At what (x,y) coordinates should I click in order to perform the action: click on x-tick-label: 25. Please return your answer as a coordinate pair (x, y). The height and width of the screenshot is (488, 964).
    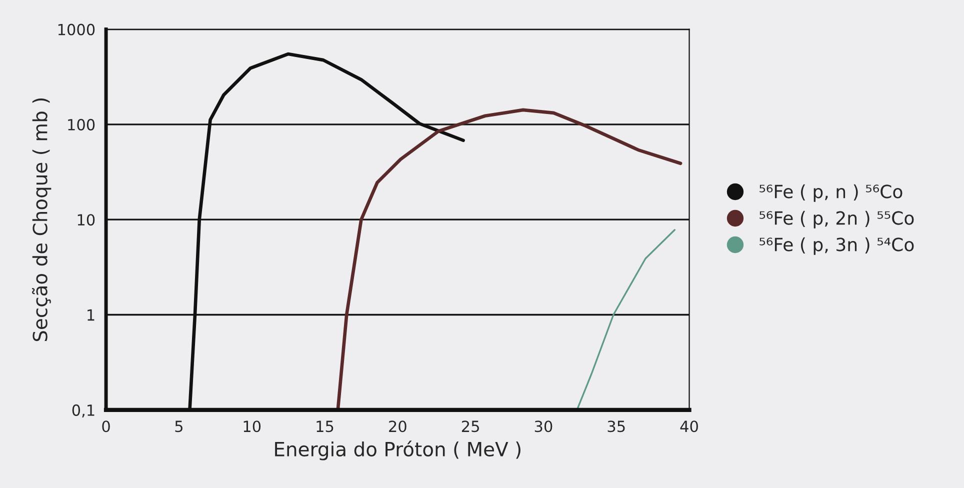
    Looking at the image, I should click on (470, 426).